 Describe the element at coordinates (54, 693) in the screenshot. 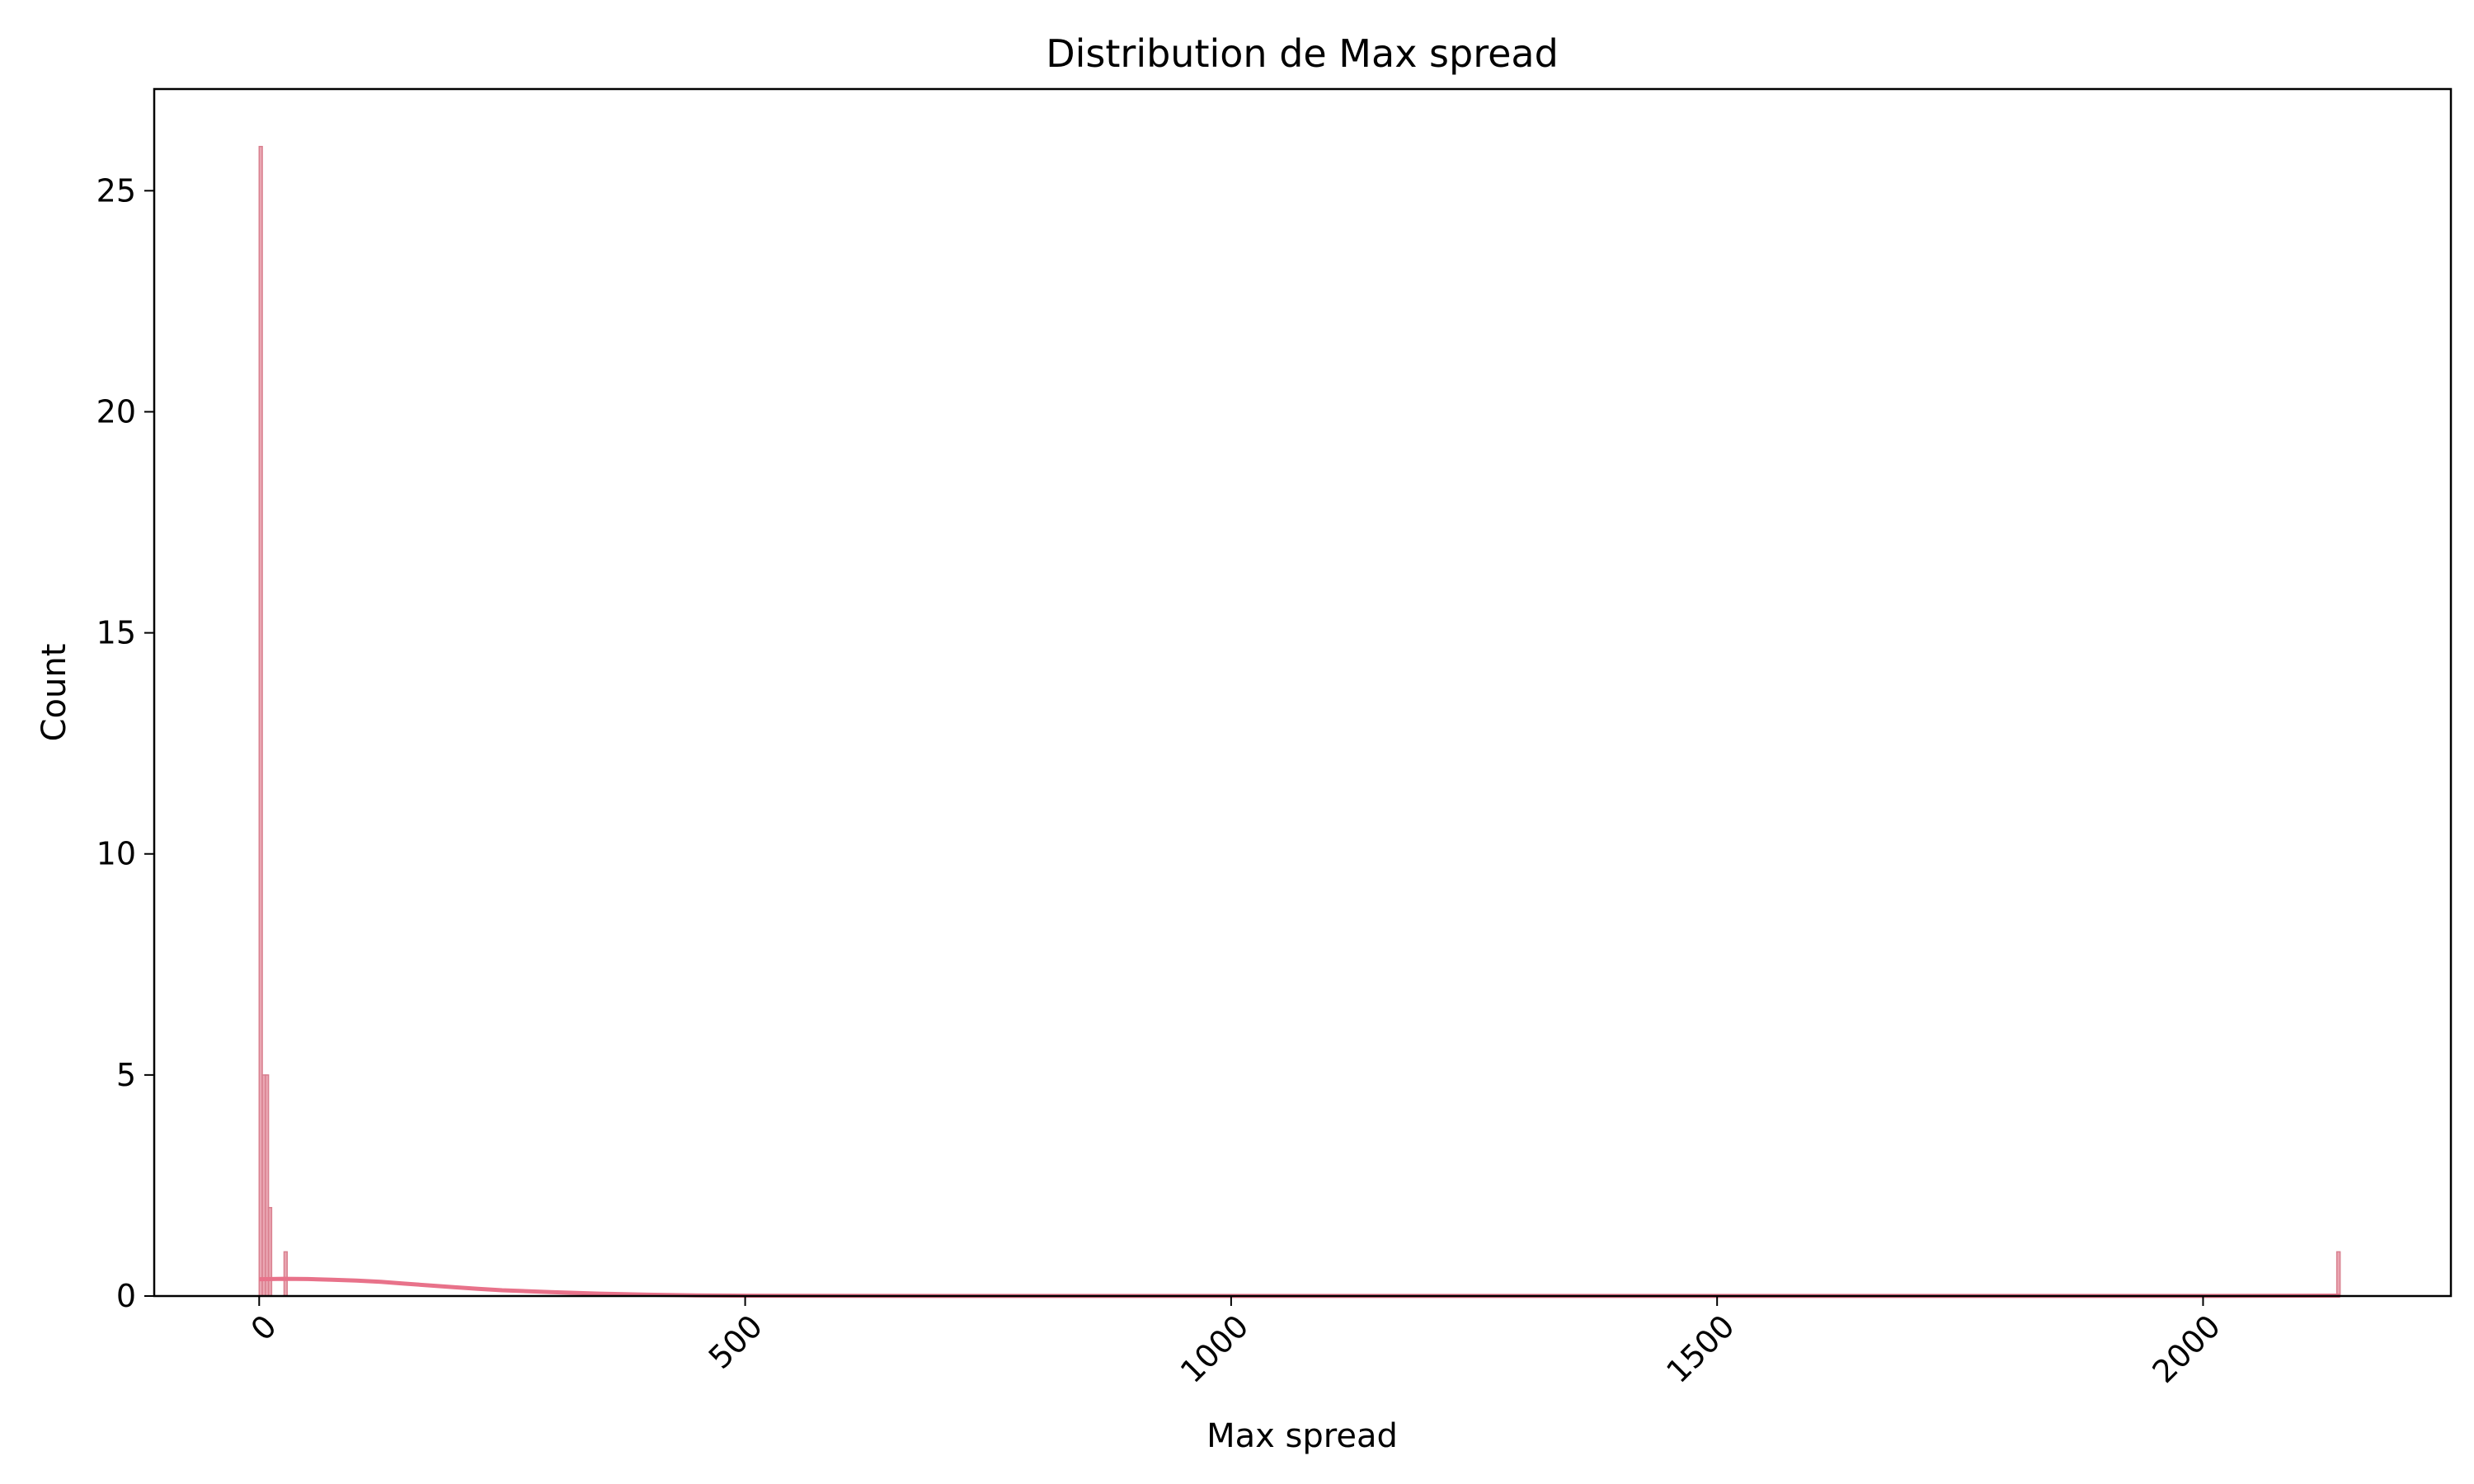

I see `y-axis-label: Count` at that location.